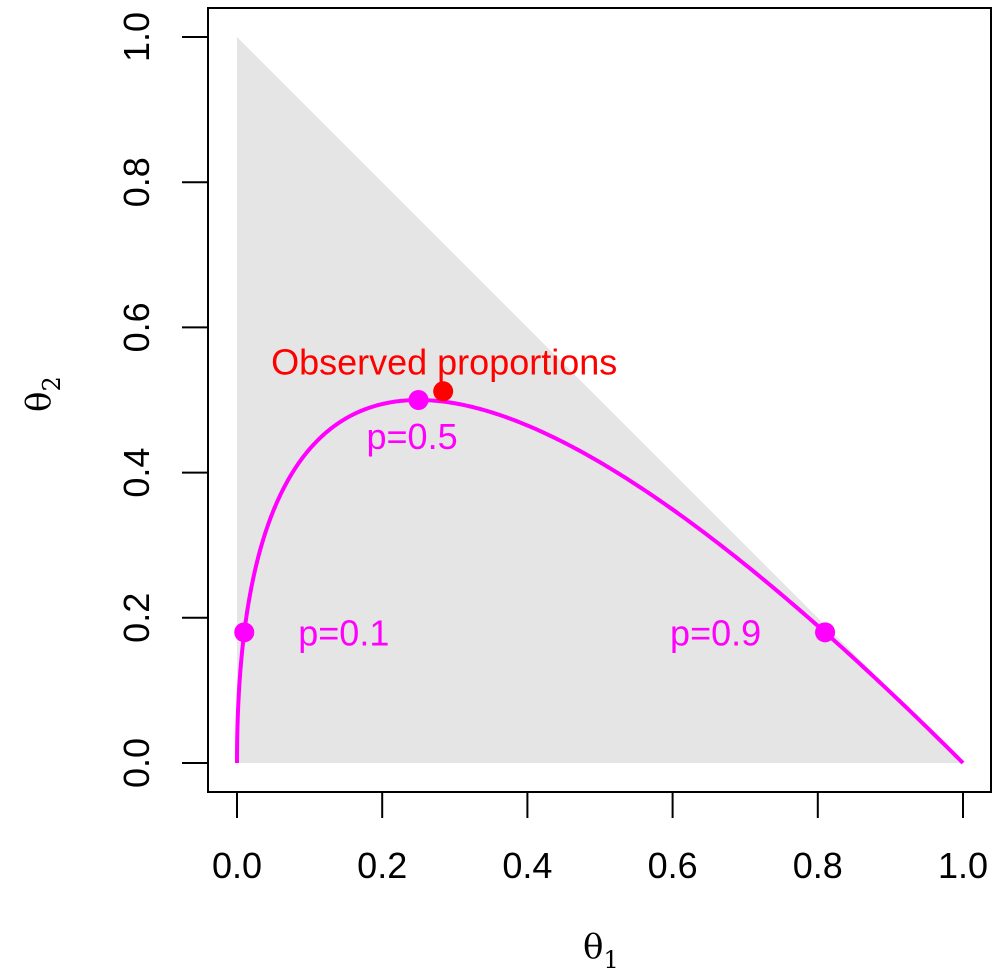 The width and height of the screenshot is (996, 980). What do you see at coordinates (136, 618) in the screenshot?
I see `y-tick-label: 0.2` at bounding box center [136, 618].